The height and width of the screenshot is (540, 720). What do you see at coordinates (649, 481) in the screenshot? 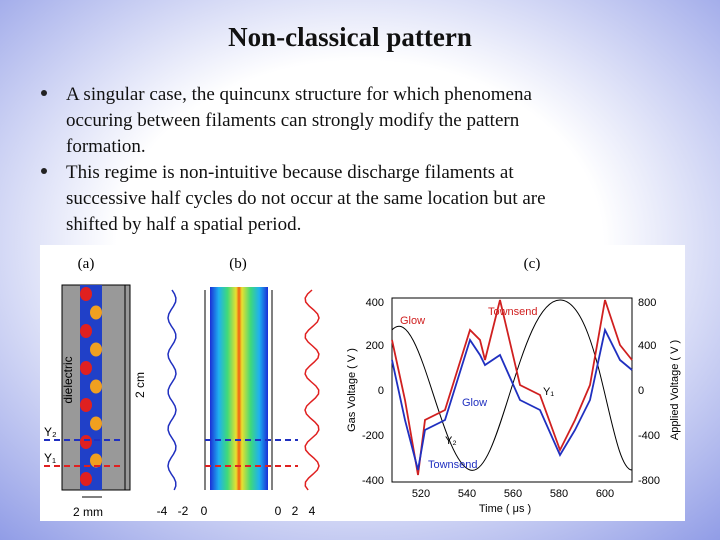
I see `y2-tick-label: -800` at bounding box center [649, 481].